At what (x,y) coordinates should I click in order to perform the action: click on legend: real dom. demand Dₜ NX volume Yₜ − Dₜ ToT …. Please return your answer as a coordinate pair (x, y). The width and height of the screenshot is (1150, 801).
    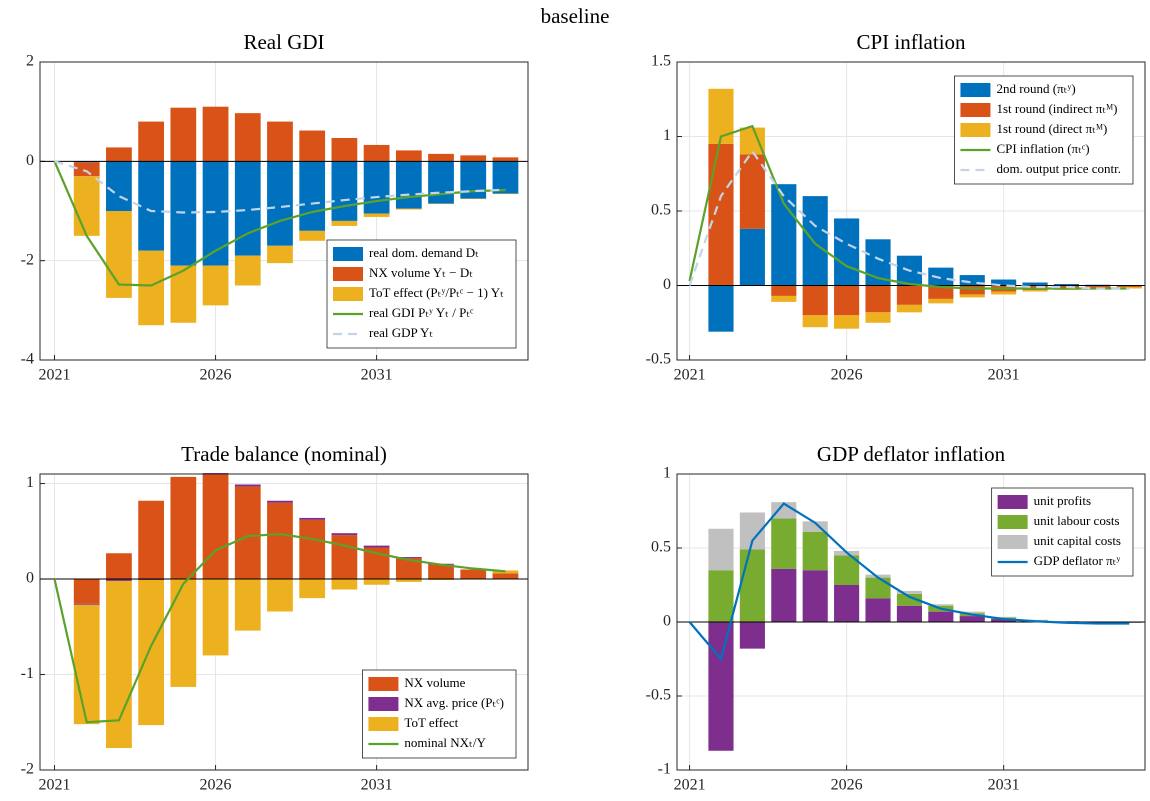
    Looking at the image, I should click on (421, 294).